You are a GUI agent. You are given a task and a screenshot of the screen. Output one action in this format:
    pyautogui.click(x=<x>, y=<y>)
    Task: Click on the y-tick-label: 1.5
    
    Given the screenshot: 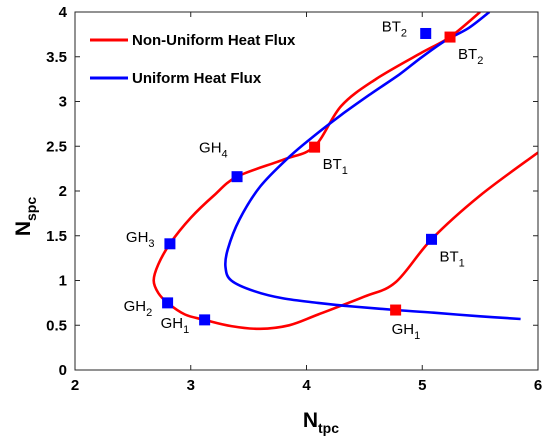 What is the action you would take?
    pyautogui.click(x=56, y=236)
    